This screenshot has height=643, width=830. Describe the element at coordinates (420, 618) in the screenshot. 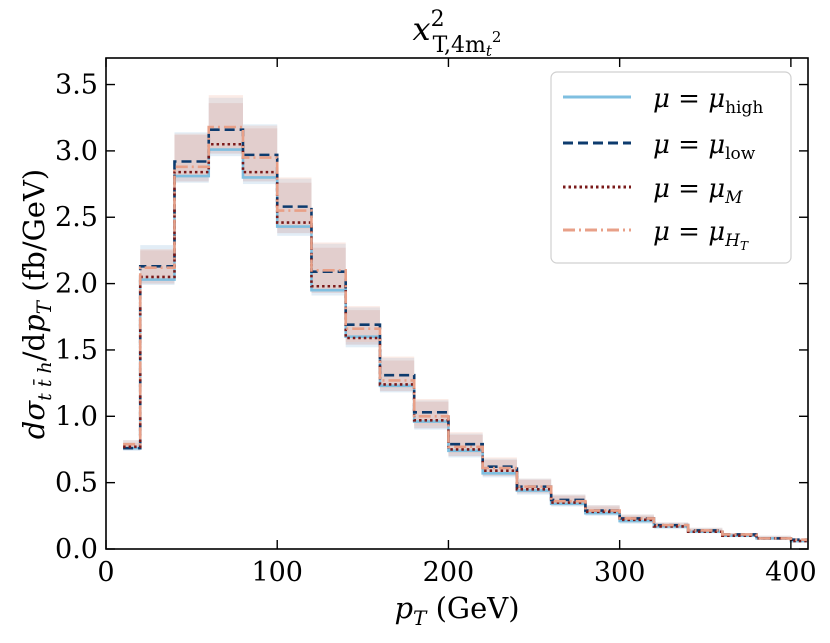

I see `x-label-sub: T` at that location.